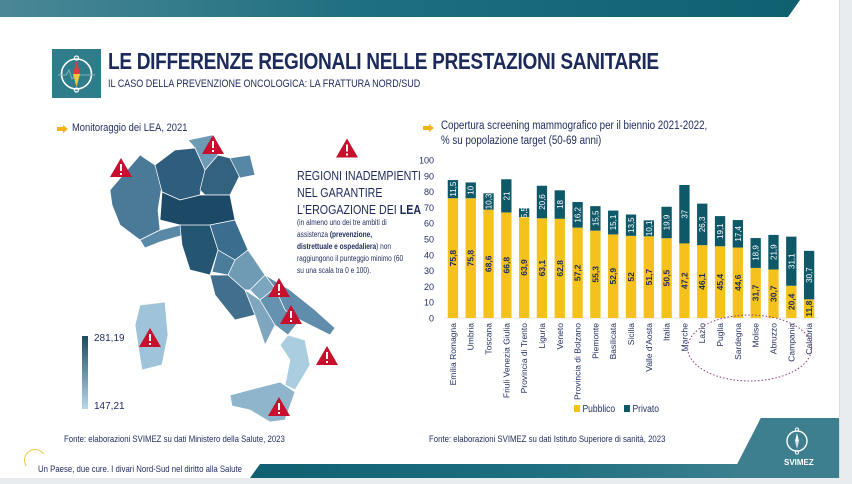 This screenshot has height=484, width=852. I want to click on region-friuli, so click(242, 166).